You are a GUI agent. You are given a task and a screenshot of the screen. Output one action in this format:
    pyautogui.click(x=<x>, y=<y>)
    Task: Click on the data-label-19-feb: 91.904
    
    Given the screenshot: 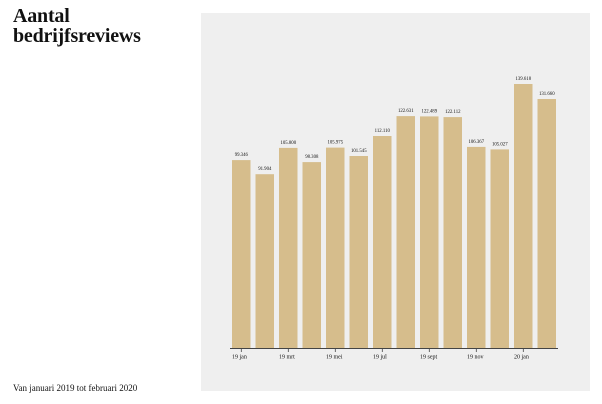 What is the action you would take?
    pyautogui.click(x=265, y=169)
    